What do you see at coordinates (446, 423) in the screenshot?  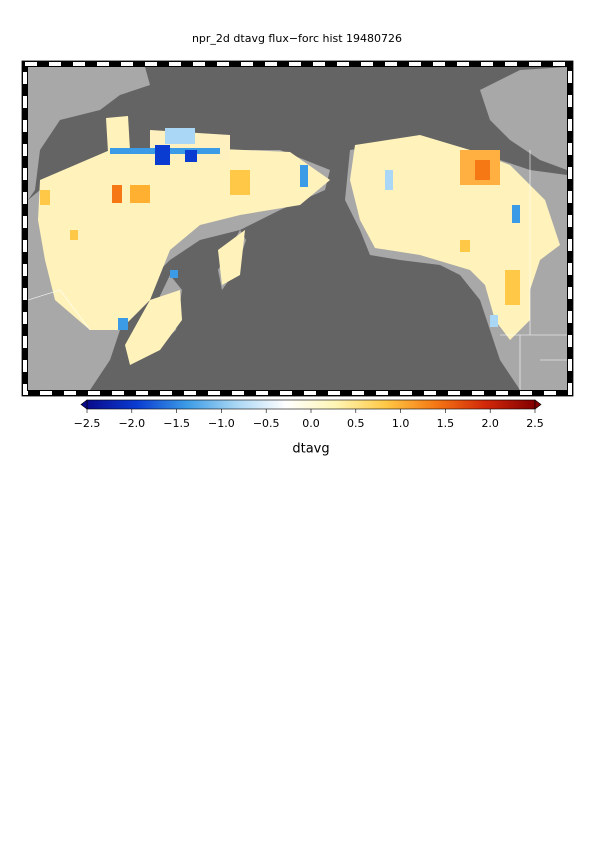 I see `colorbar-tick-label: 1.5` at bounding box center [446, 423].